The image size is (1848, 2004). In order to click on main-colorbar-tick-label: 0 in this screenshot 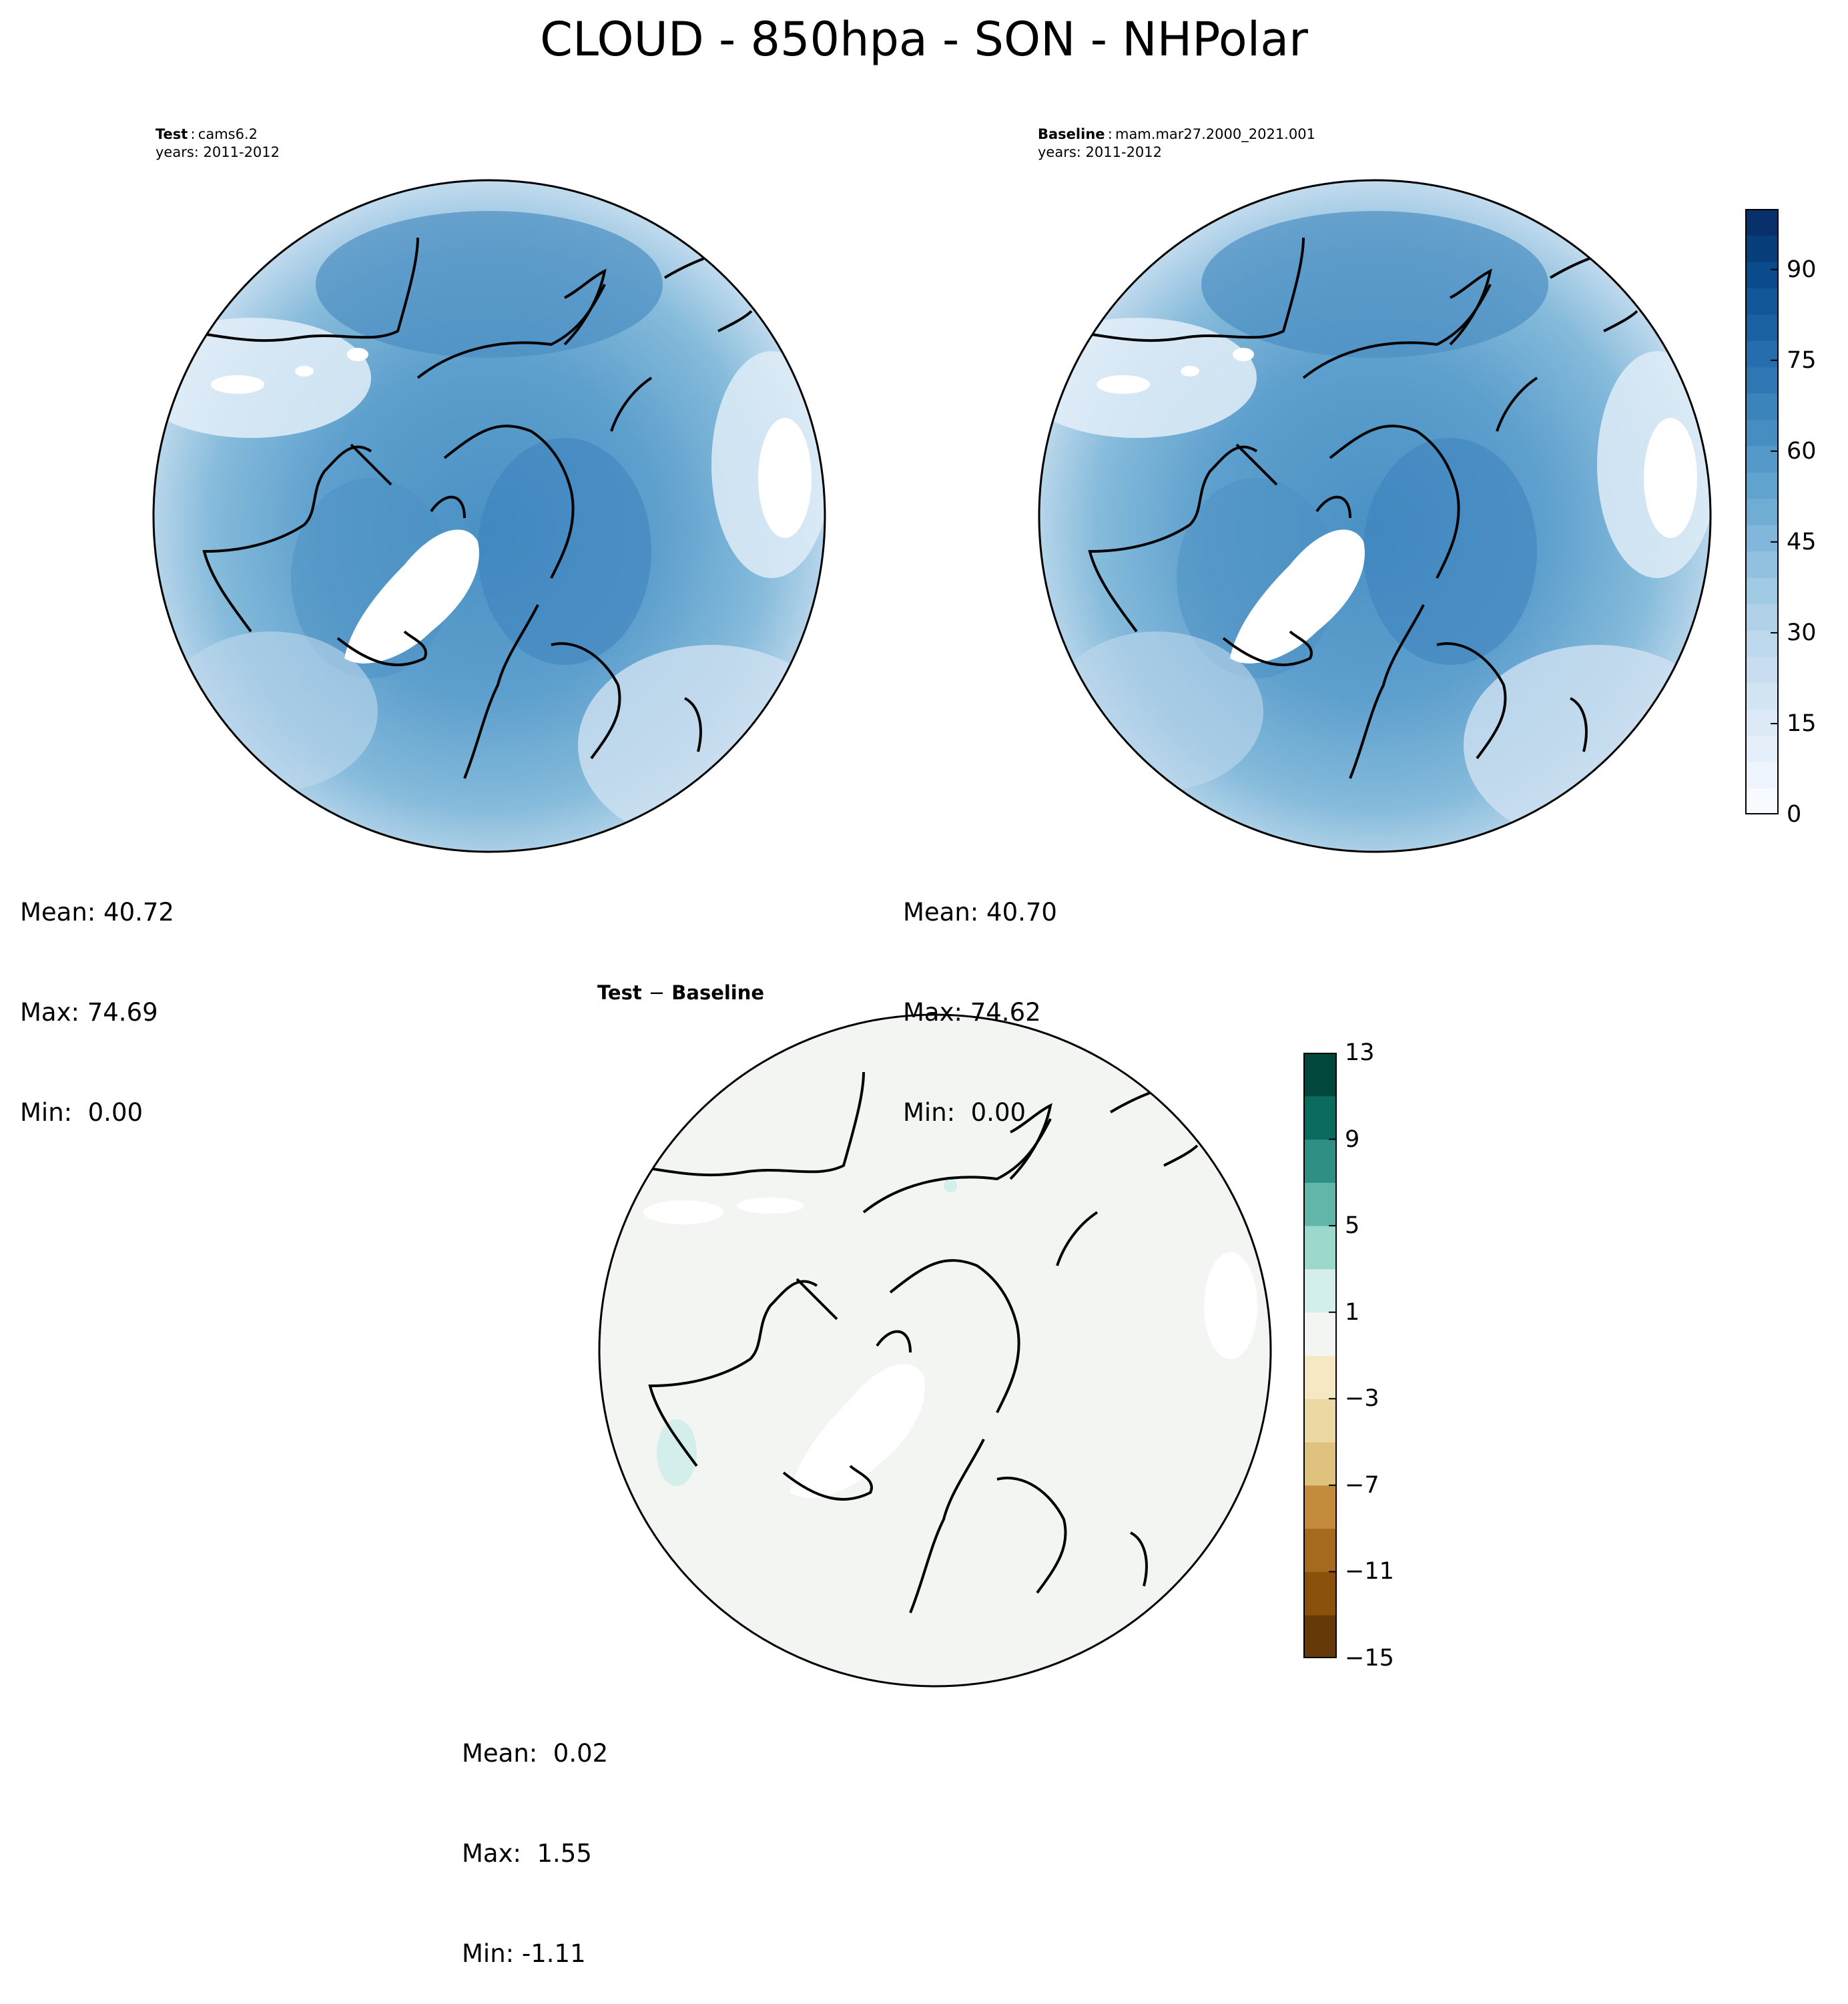, I will do `click(1795, 814)`.